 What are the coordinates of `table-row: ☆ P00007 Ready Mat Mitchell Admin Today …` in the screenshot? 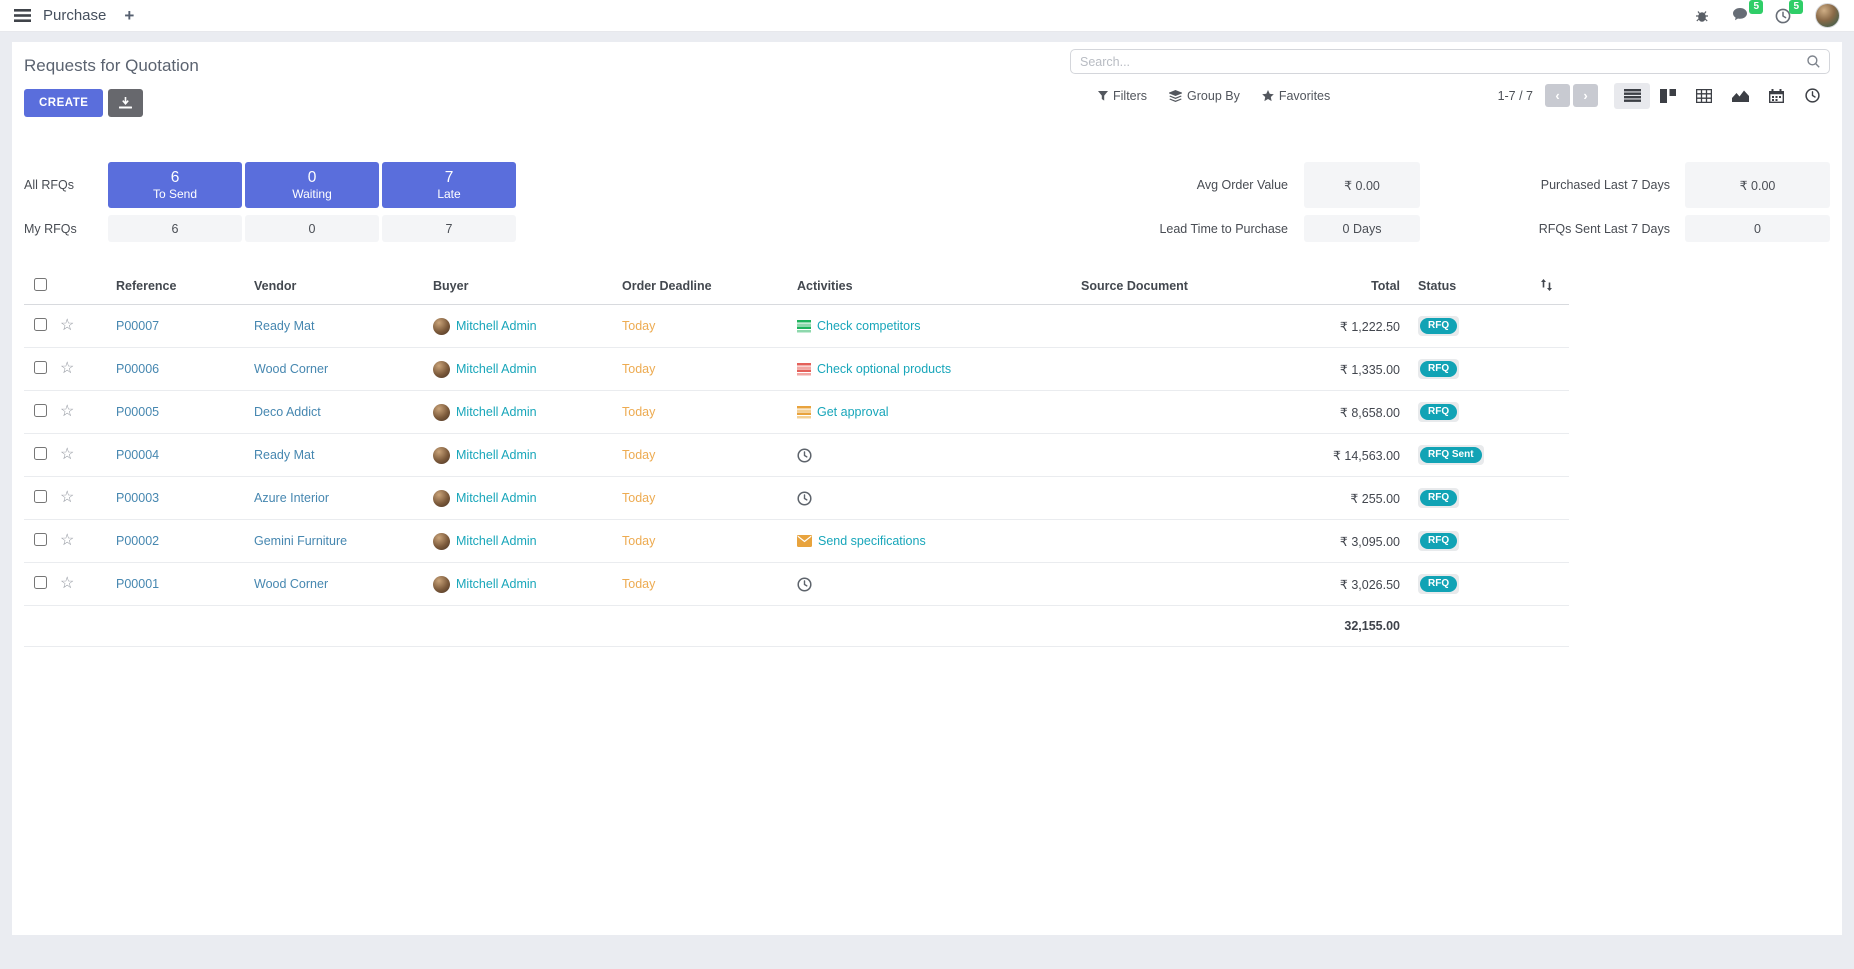 It's located at (796, 326).